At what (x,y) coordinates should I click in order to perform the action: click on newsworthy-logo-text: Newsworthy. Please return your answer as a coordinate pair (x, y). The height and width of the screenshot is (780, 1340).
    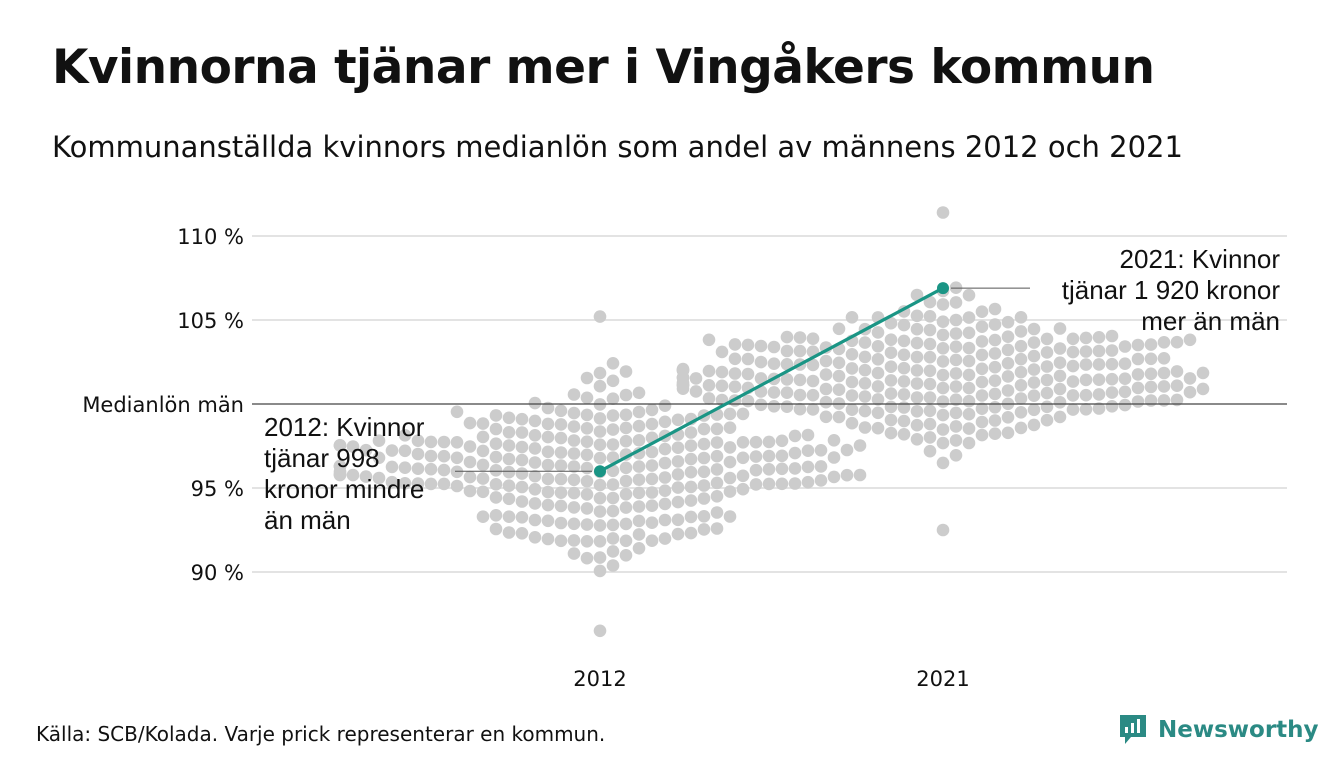
    Looking at the image, I should click on (1238, 730).